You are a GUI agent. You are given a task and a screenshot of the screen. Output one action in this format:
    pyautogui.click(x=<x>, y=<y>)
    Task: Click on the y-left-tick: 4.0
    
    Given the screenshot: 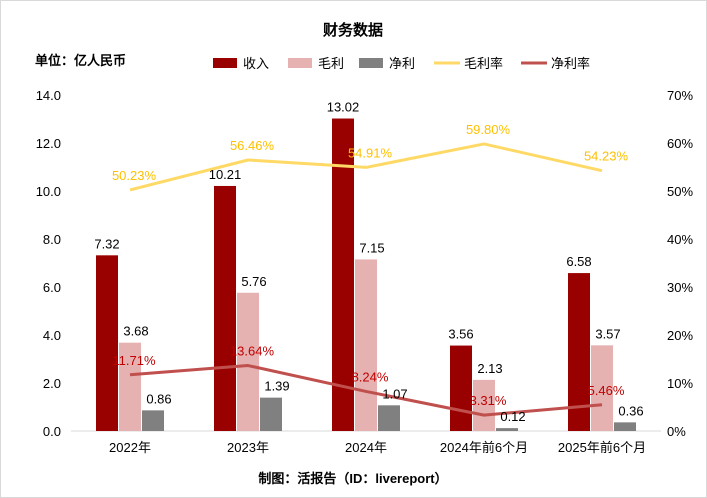 What is the action you would take?
    pyautogui.click(x=52, y=335)
    